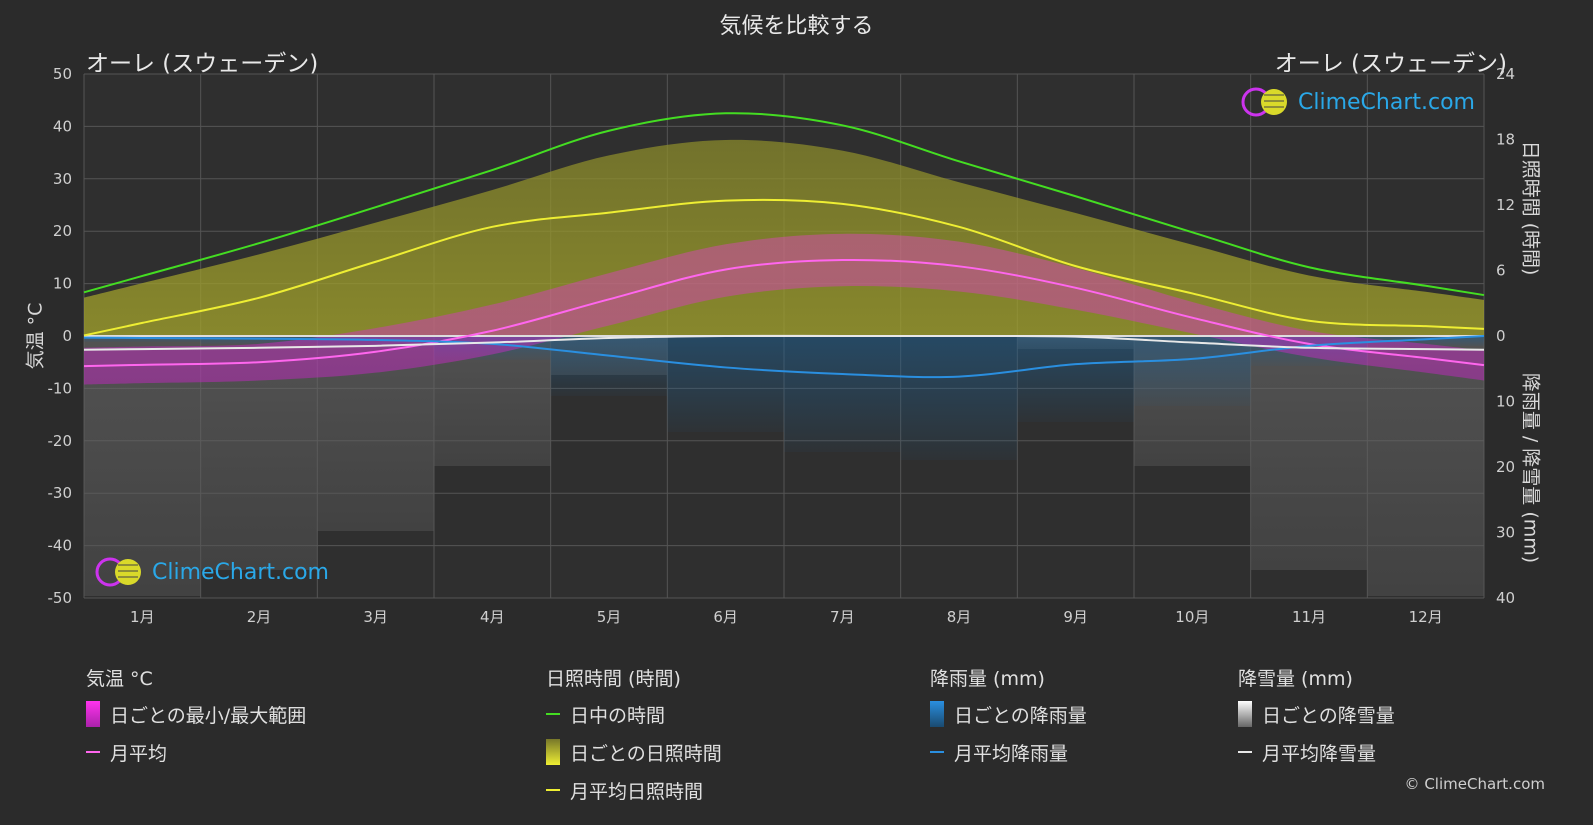  I want to click on brand-logo-top: ClimeChart.com, so click(1357, 102).